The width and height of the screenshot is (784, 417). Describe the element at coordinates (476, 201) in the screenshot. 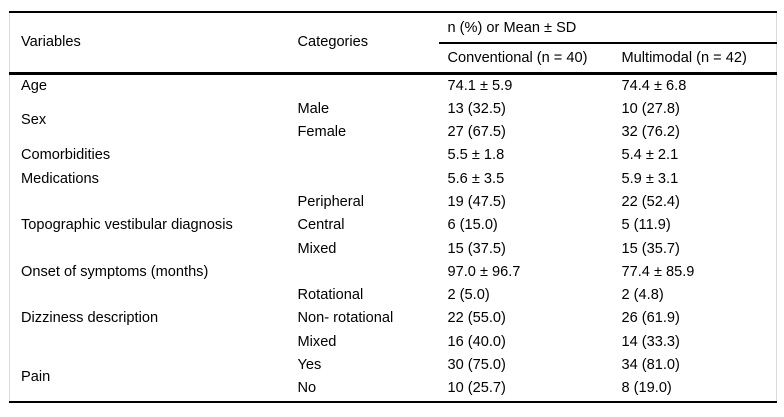

I see `conventional-value-cell: 19 (47.5)` at that location.